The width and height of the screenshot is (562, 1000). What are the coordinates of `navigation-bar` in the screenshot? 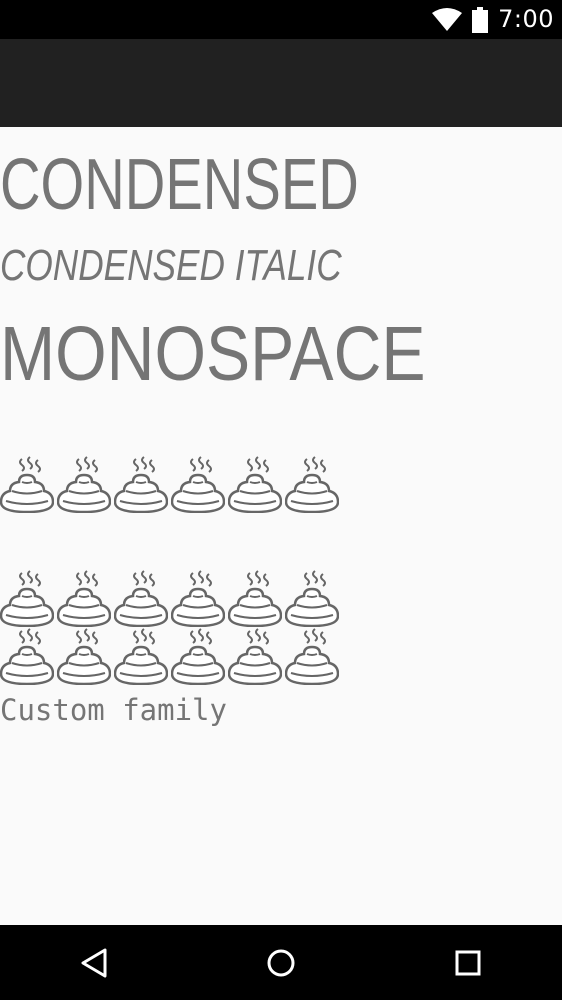 It's located at (281, 962).